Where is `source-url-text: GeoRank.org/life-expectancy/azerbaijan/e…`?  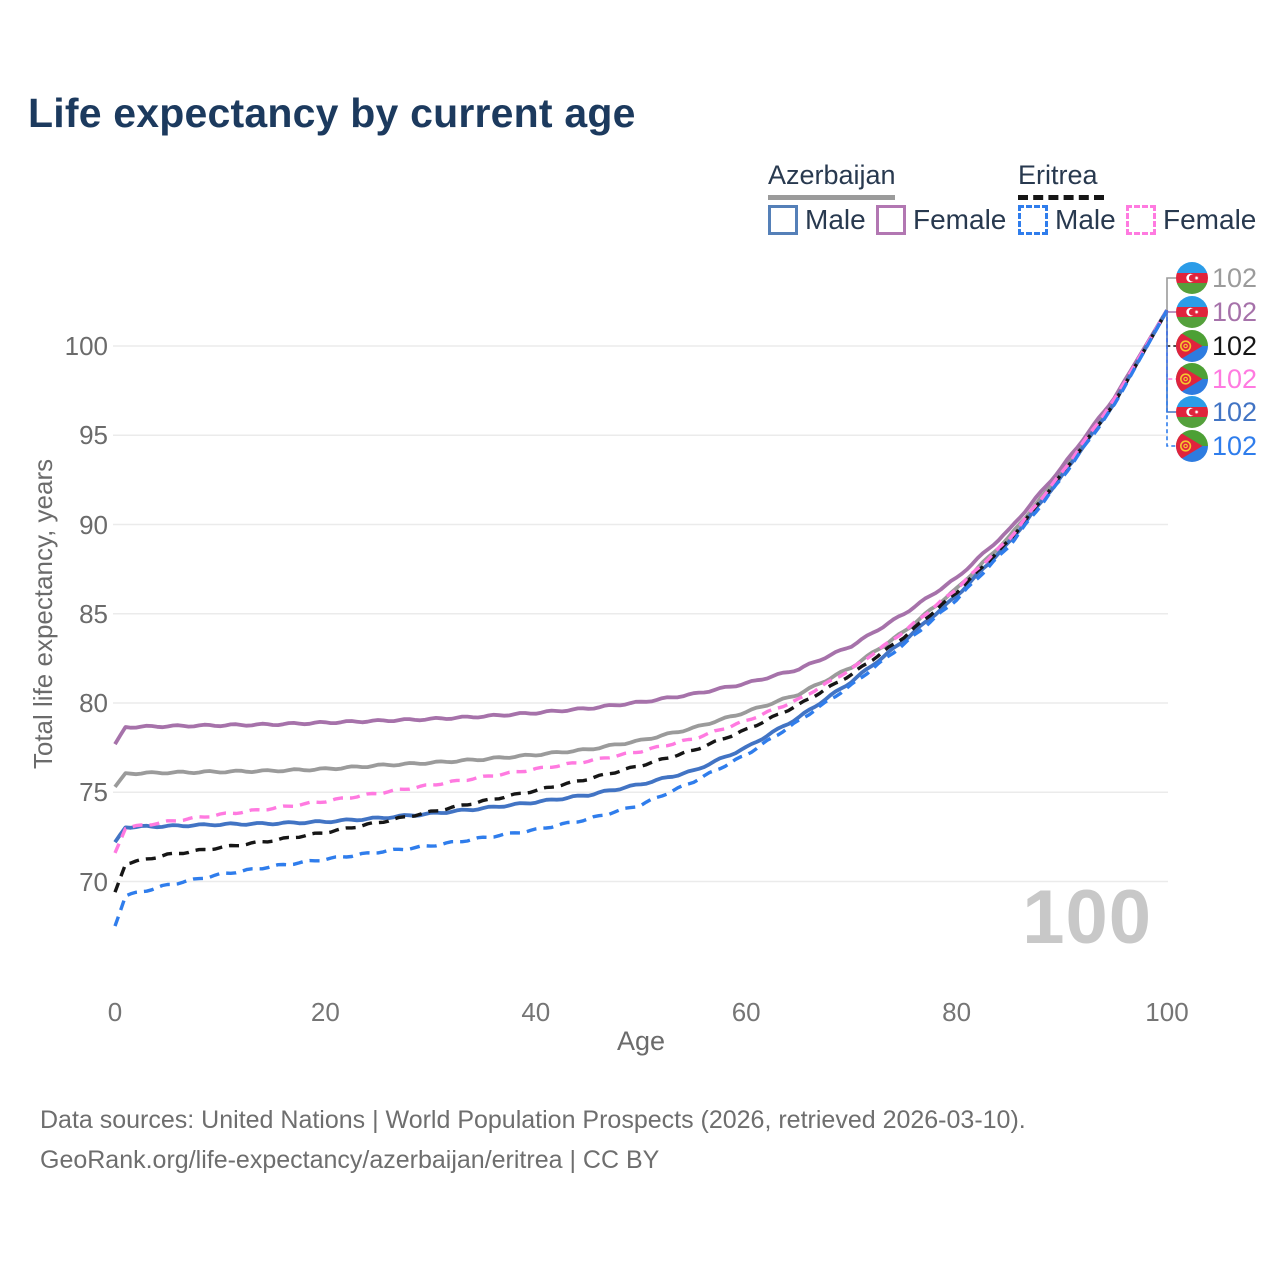 source-url-text: GeoRank.org/life-expectancy/azerbaijan/e… is located at coordinates (350, 1160).